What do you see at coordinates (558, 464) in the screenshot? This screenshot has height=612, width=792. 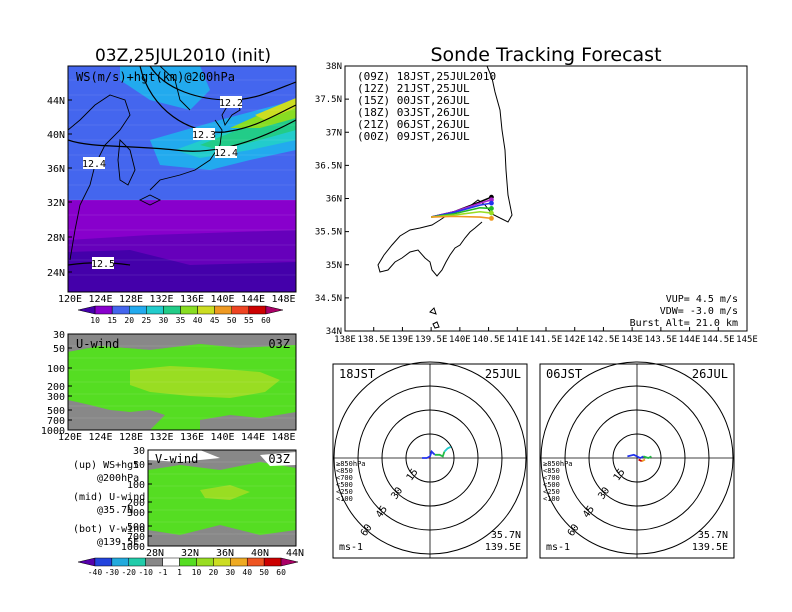 I see `hodograph-legend-entry: ≥850hPa` at bounding box center [558, 464].